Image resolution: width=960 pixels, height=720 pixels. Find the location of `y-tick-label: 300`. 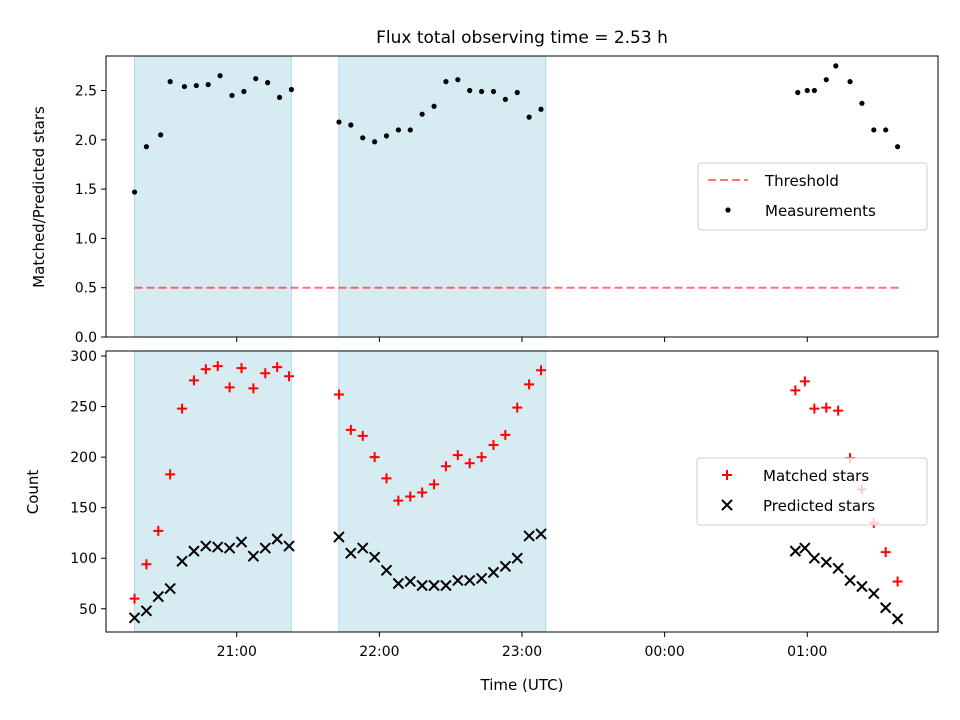

y-tick-label: 300 is located at coordinates (83, 357).